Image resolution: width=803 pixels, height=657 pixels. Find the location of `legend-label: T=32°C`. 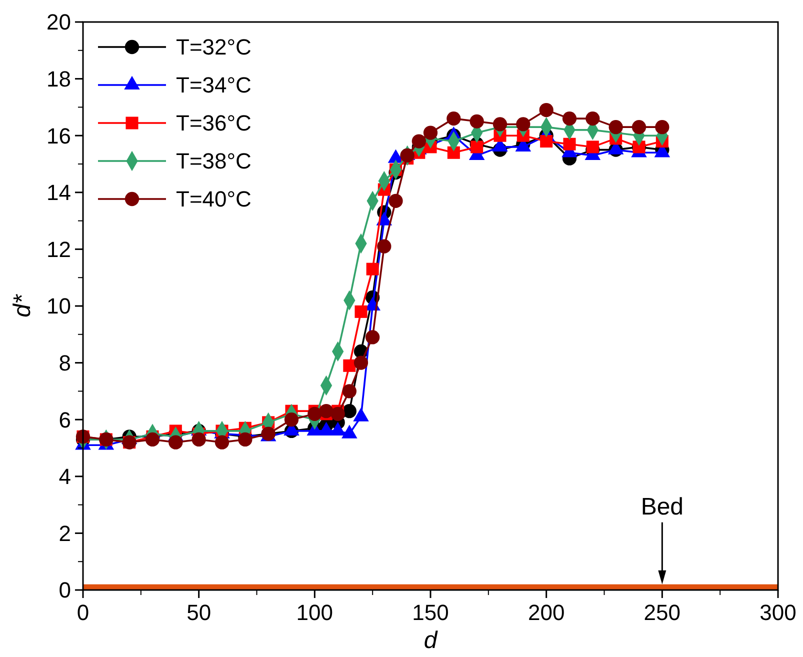

legend-label: T=32°C is located at coordinates (214, 47).